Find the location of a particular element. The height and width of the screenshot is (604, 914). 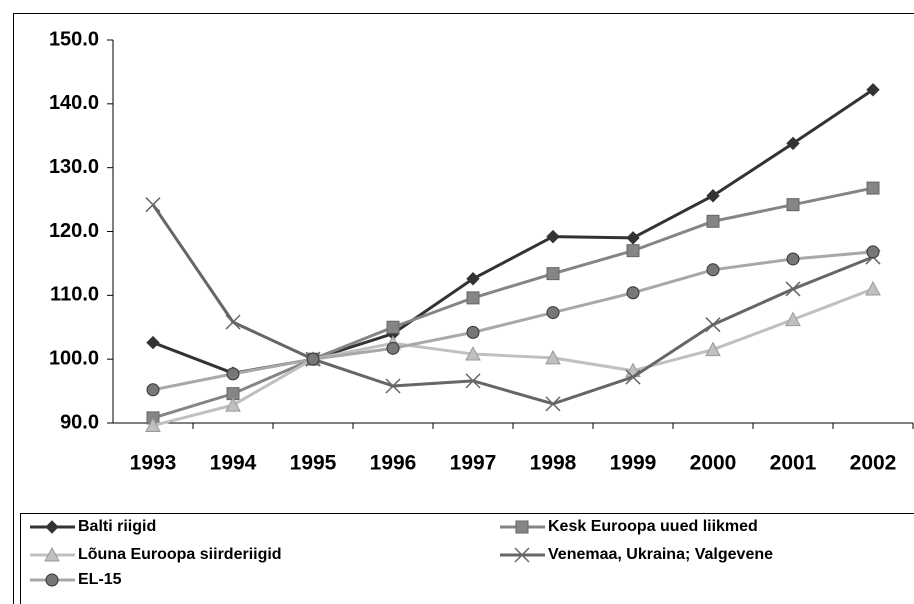

legend-item: Kesk Euroopa uued liikmed is located at coordinates (629, 526).